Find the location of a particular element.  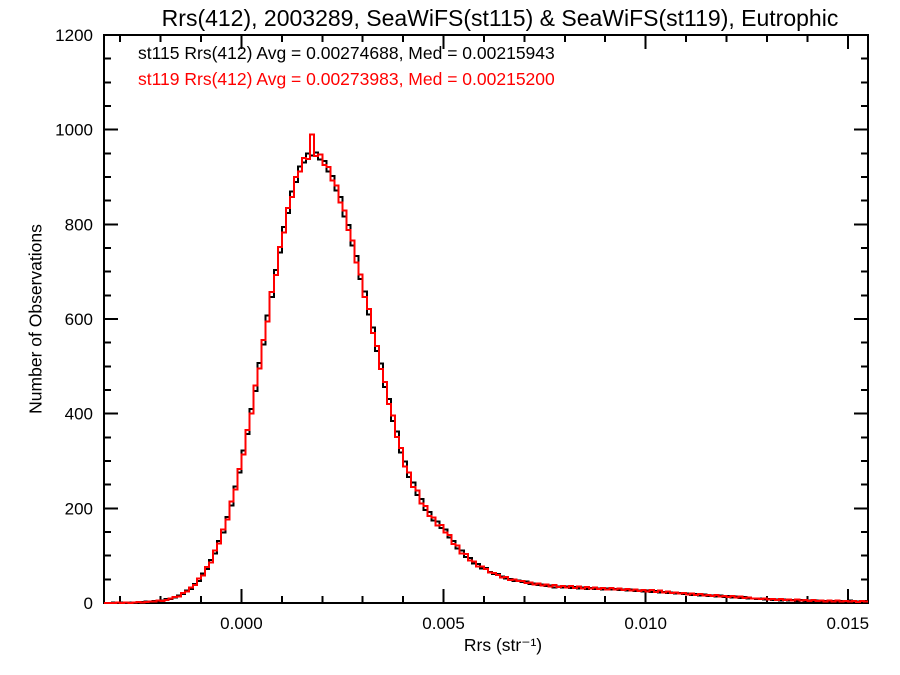

y-tick-label: 800 is located at coordinates (79, 224).